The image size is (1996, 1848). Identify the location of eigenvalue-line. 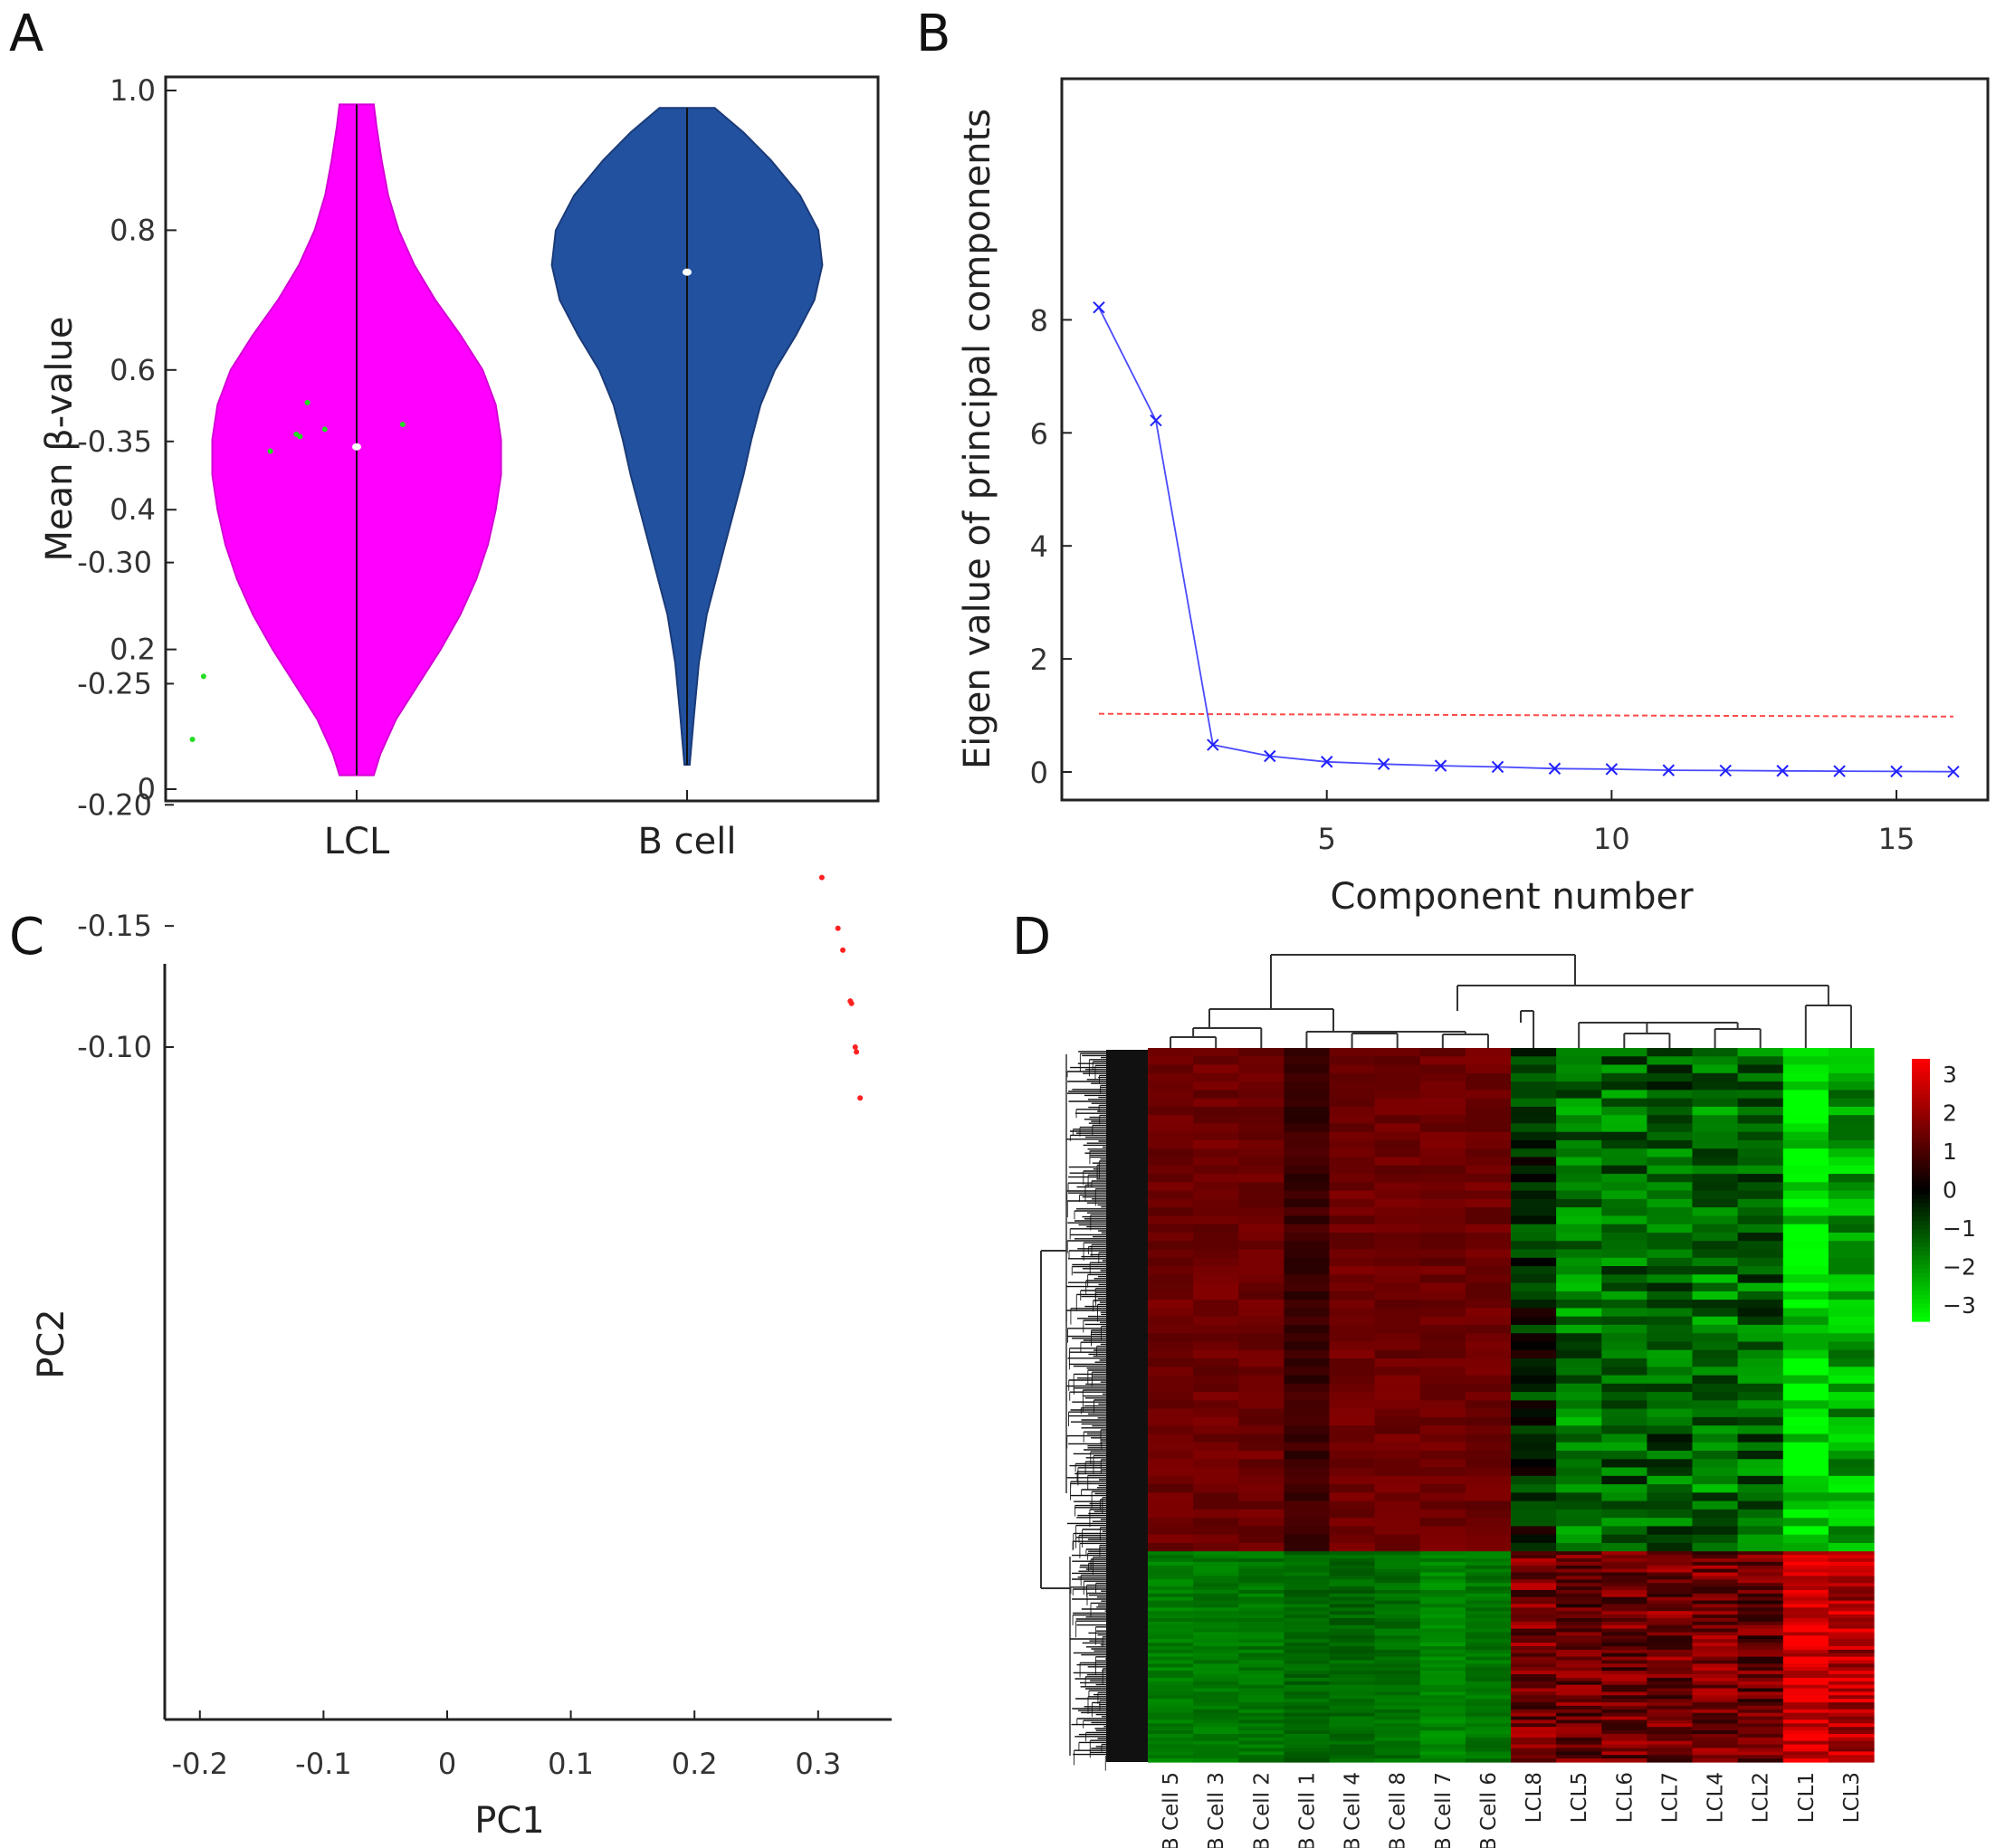
(1525, 540).